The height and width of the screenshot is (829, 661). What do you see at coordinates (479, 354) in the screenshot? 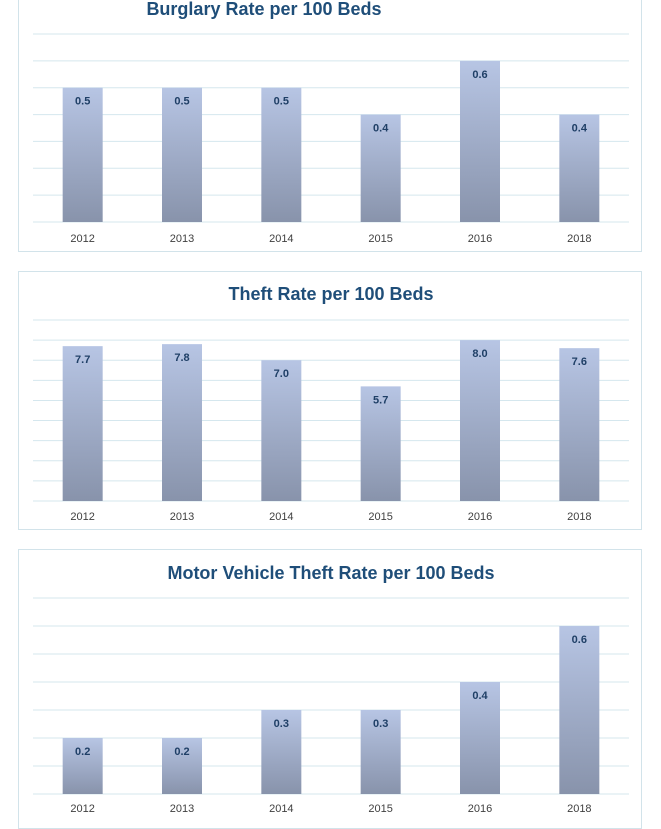
I see `data-label-2016: 8.0` at bounding box center [479, 354].